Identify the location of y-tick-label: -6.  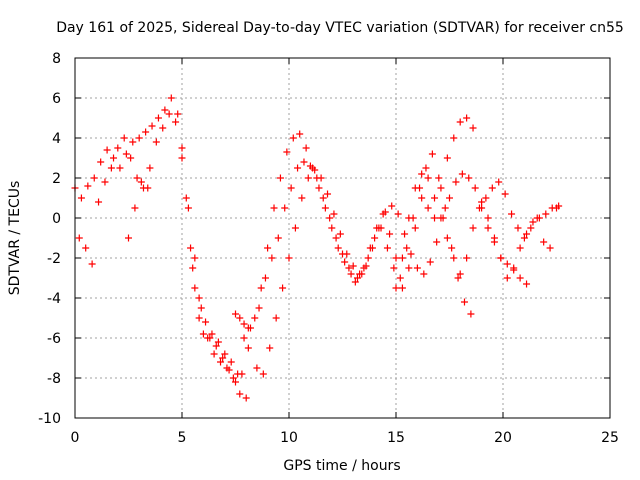
(54, 339).